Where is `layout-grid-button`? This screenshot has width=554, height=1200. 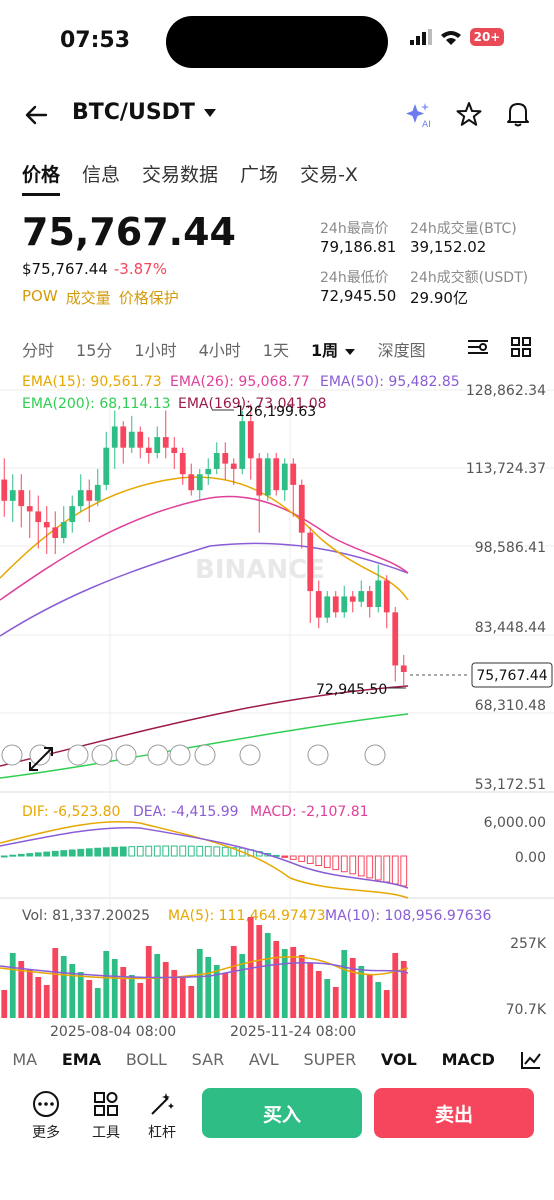
layout-grid-button is located at coordinates (521, 349).